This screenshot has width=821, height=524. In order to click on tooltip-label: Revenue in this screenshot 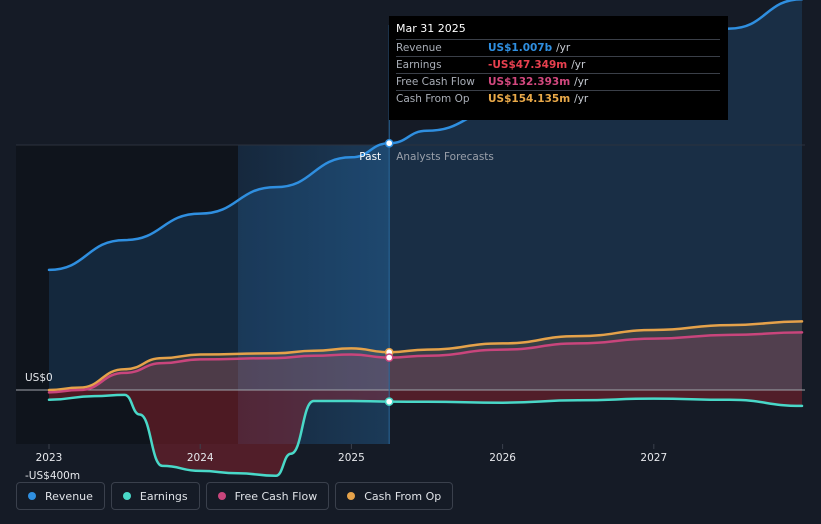, I will do `click(419, 48)`.